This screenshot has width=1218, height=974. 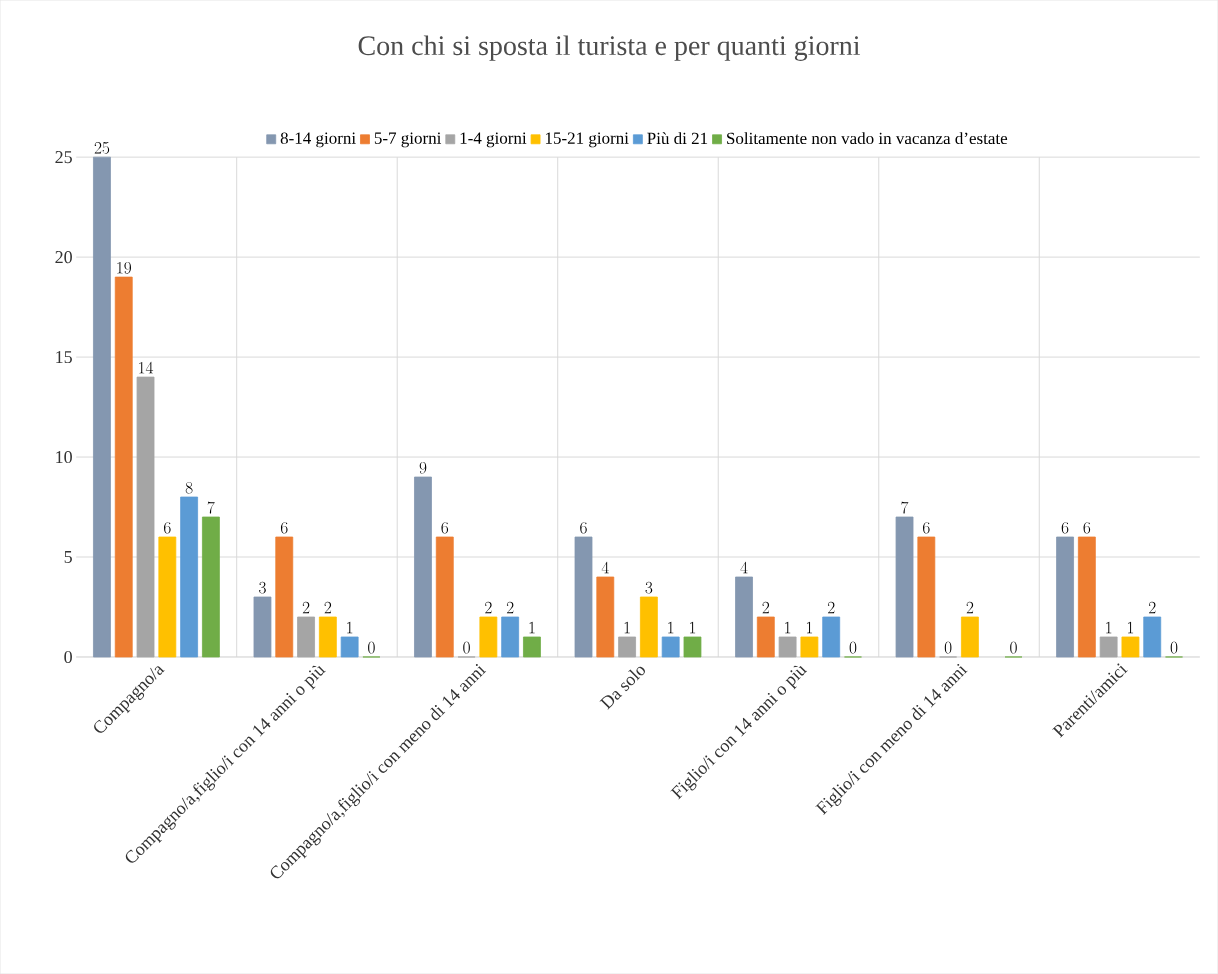 What do you see at coordinates (64, 457) in the screenshot?
I see `y-tick-label: 10` at bounding box center [64, 457].